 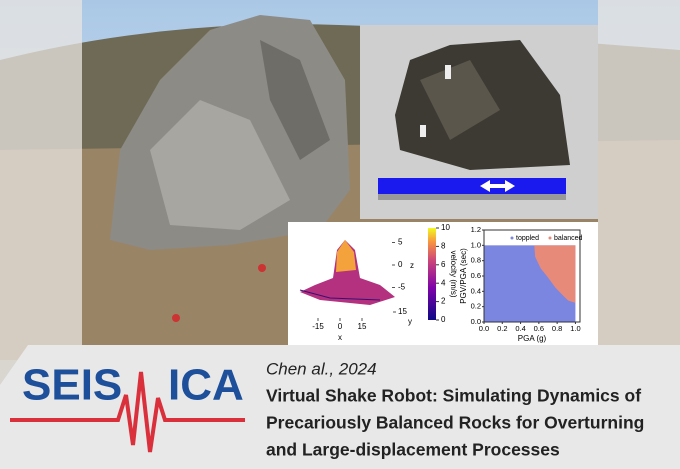 I want to click on z-tick-label: 5, so click(x=400, y=242).